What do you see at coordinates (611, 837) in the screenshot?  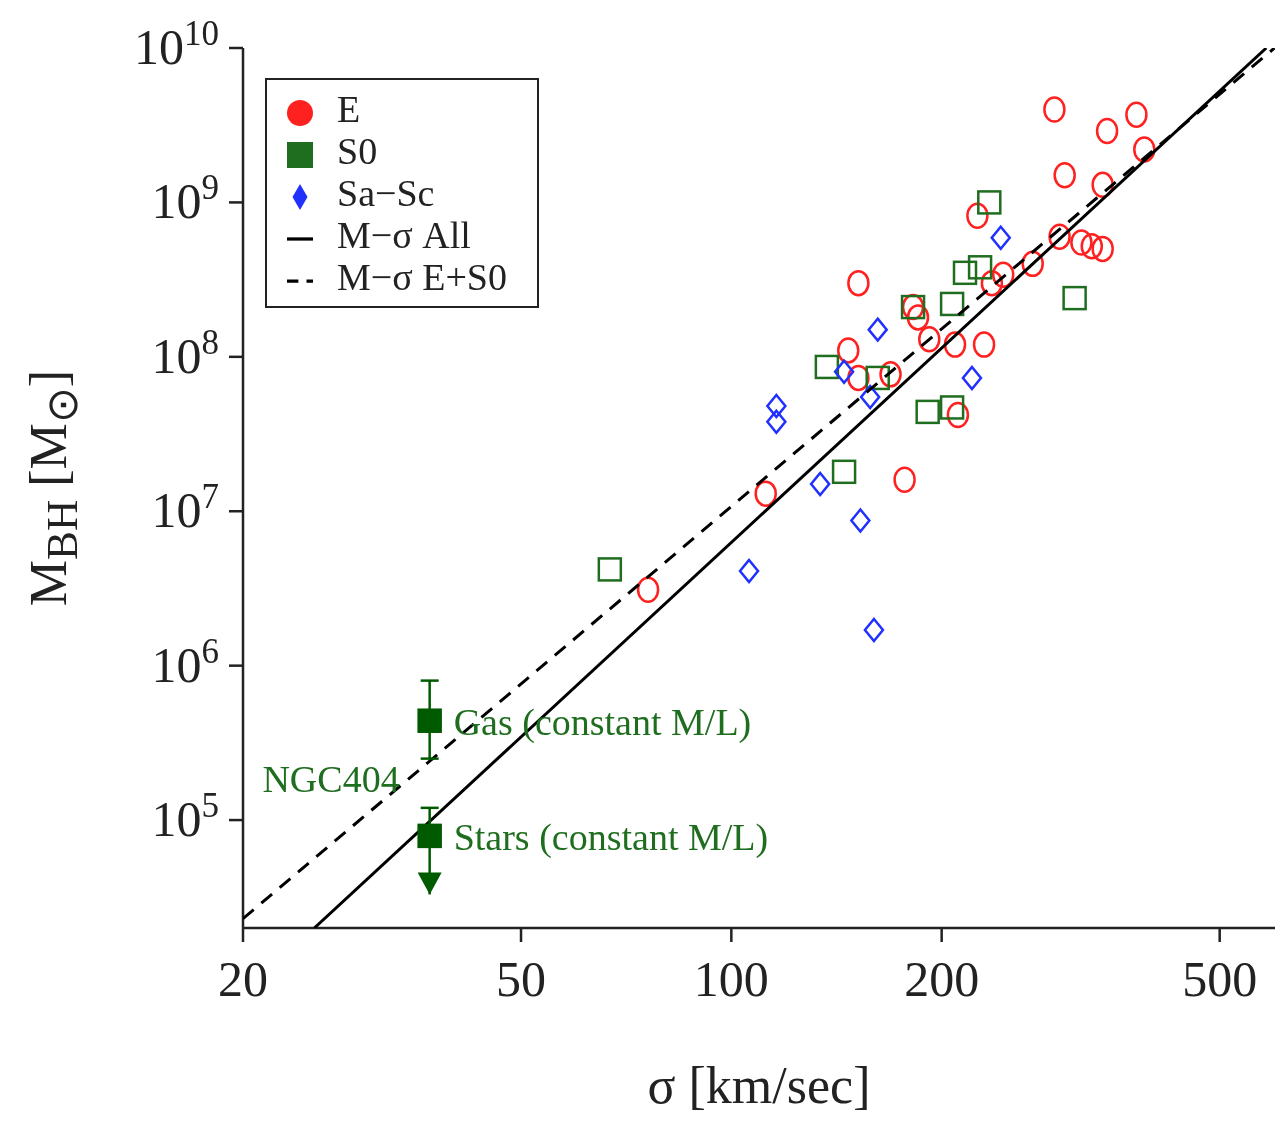 I see `annotation: Stars (constant M/L)` at bounding box center [611, 837].